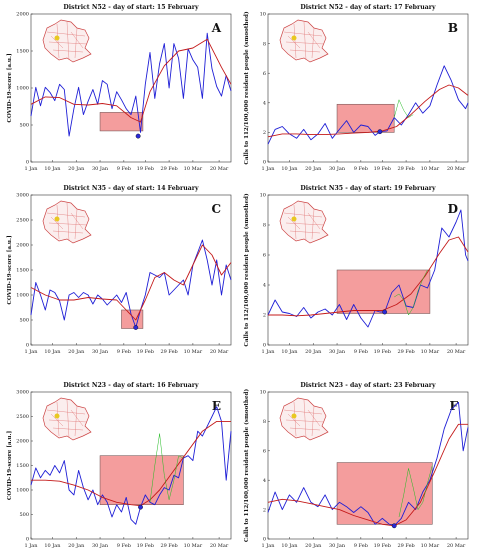 Image resolution: width=477 pixels, height=550 pixels. Describe the element at coordinates (22, 89) in the screenshot. I see `y-tick-label: 1000` at that location.